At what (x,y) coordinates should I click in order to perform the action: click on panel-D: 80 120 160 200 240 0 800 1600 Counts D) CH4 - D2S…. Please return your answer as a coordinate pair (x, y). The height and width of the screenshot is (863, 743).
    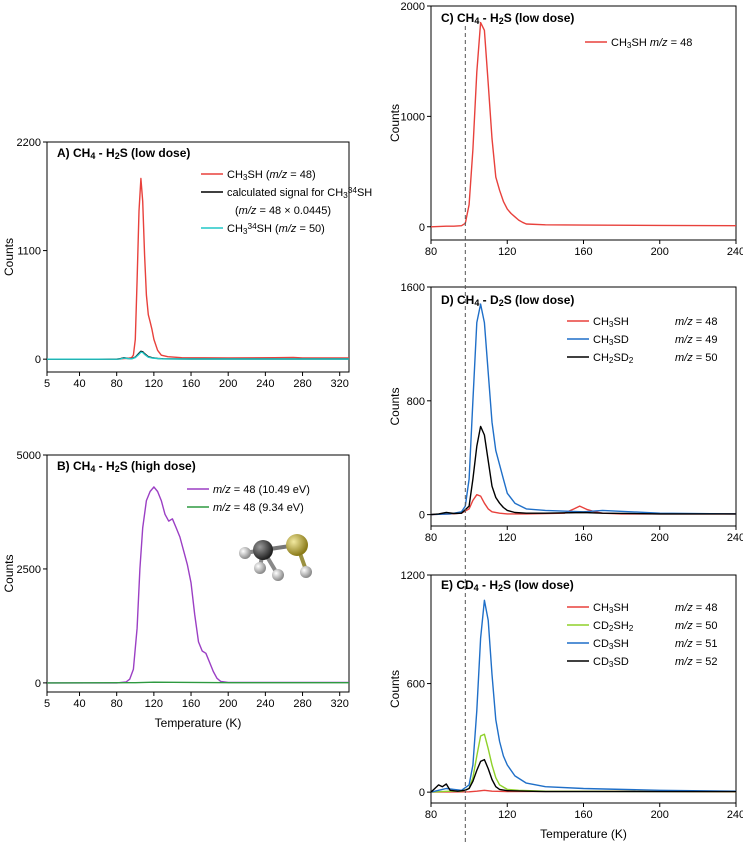
    Looking at the image, I should click on (565, 413).